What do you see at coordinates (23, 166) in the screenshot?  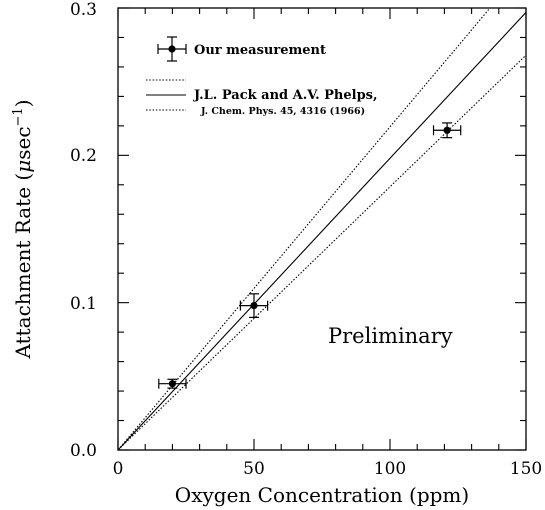 I see `y-axis-title-mu: μ` at bounding box center [23, 166].